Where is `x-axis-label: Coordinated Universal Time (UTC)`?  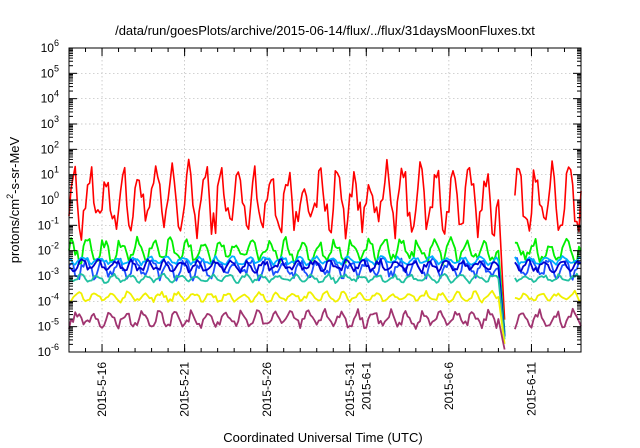 x-axis-label: Coordinated Universal Time (UTC) is located at coordinates (322, 437).